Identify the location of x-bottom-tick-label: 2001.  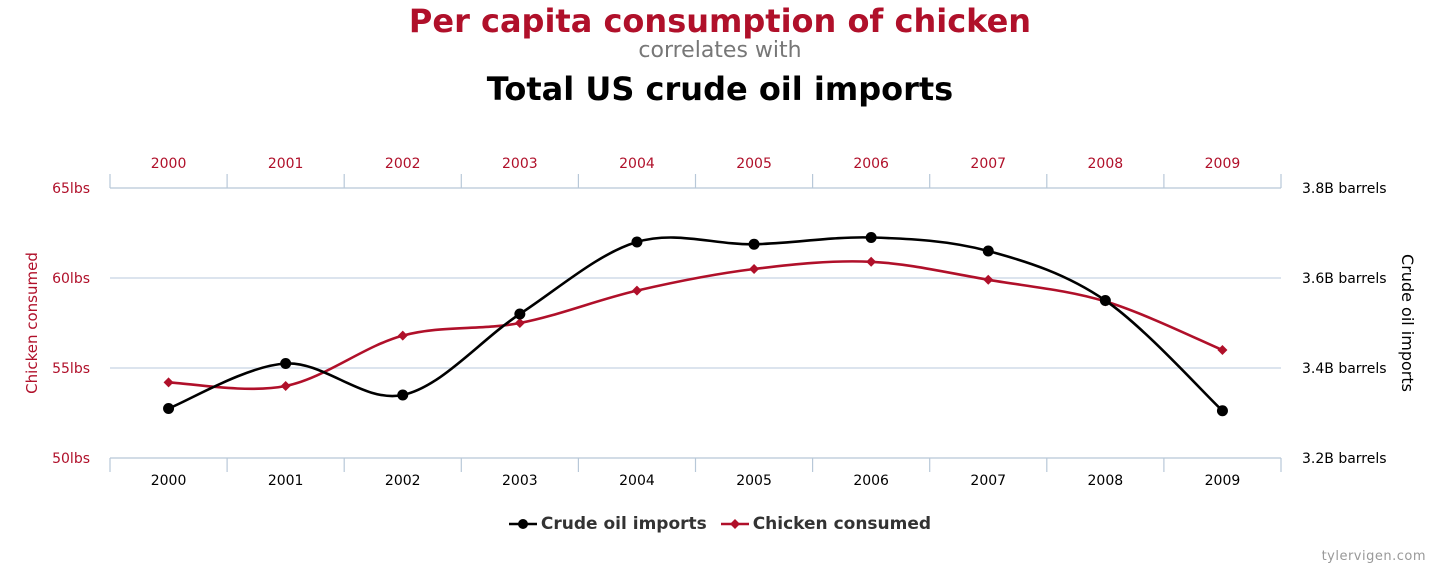
(286, 481).